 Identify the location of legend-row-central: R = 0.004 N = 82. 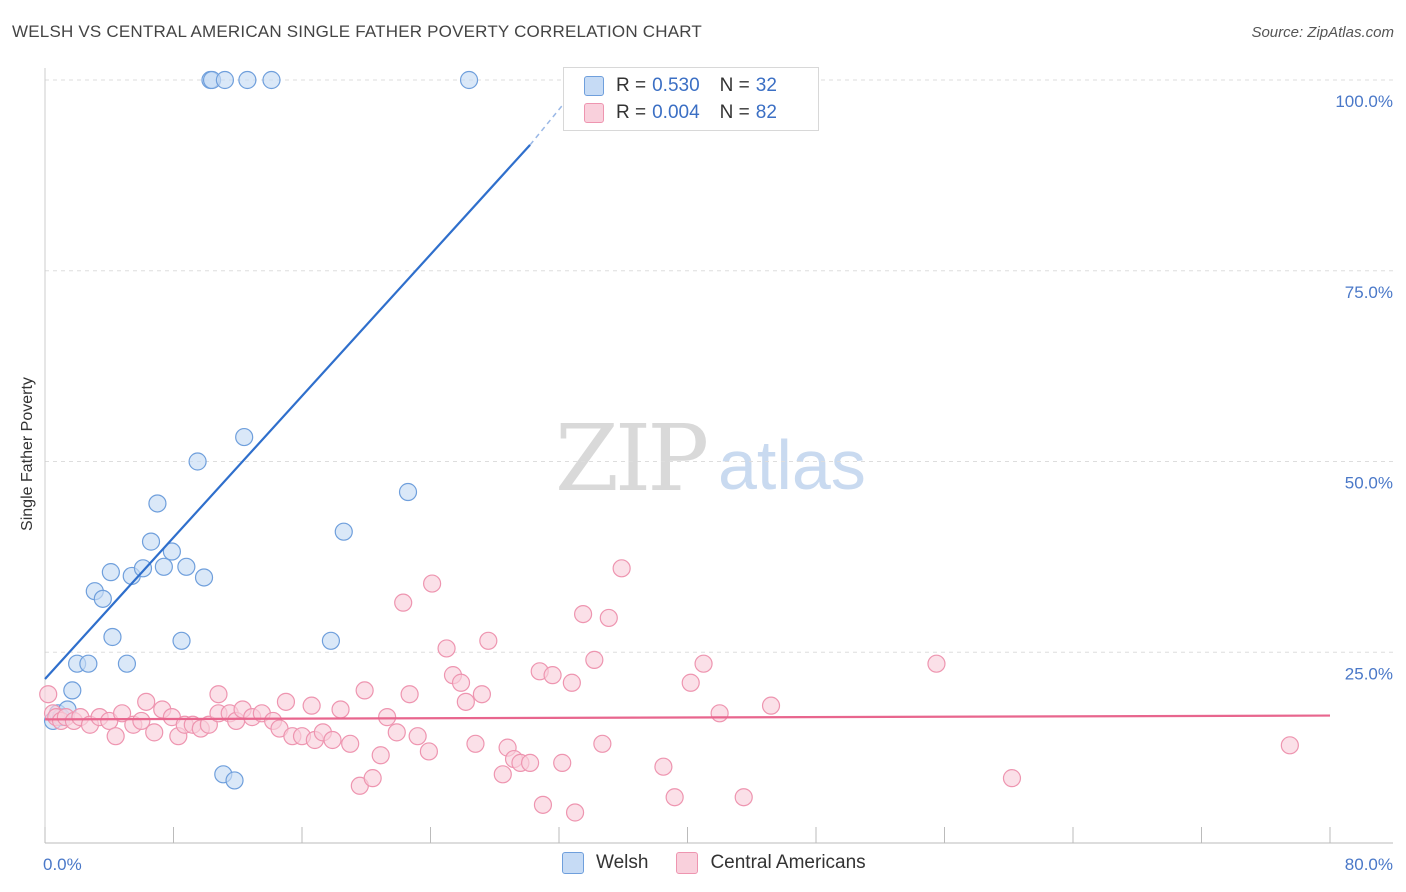
(680, 113).